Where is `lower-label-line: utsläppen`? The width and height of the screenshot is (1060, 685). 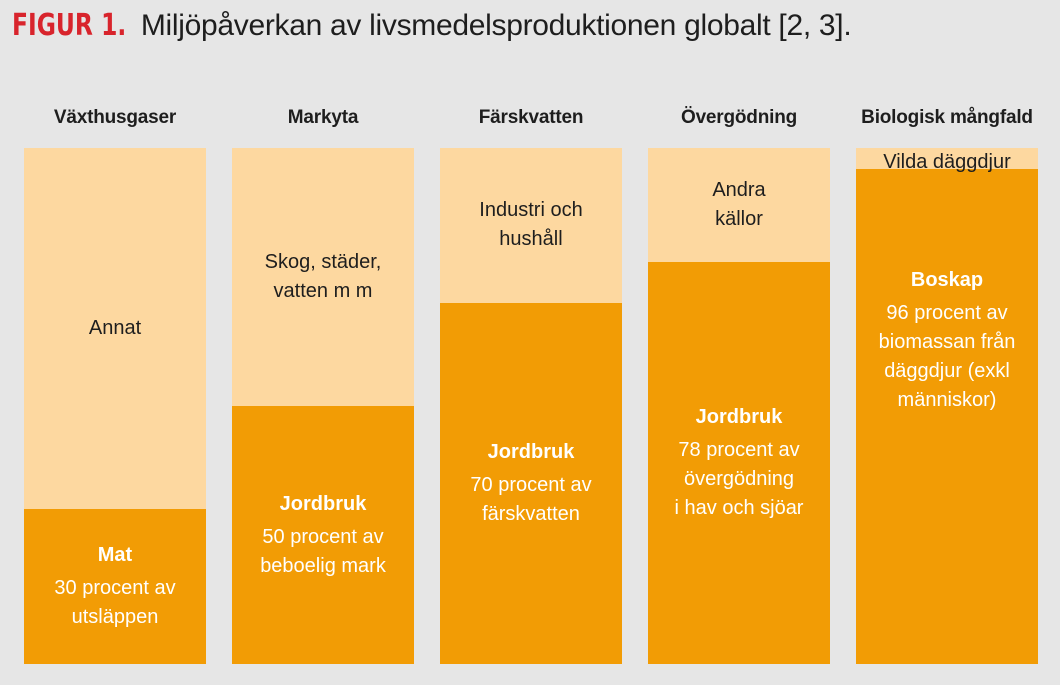 lower-label-line: utsläppen is located at coordinates (115, 617).